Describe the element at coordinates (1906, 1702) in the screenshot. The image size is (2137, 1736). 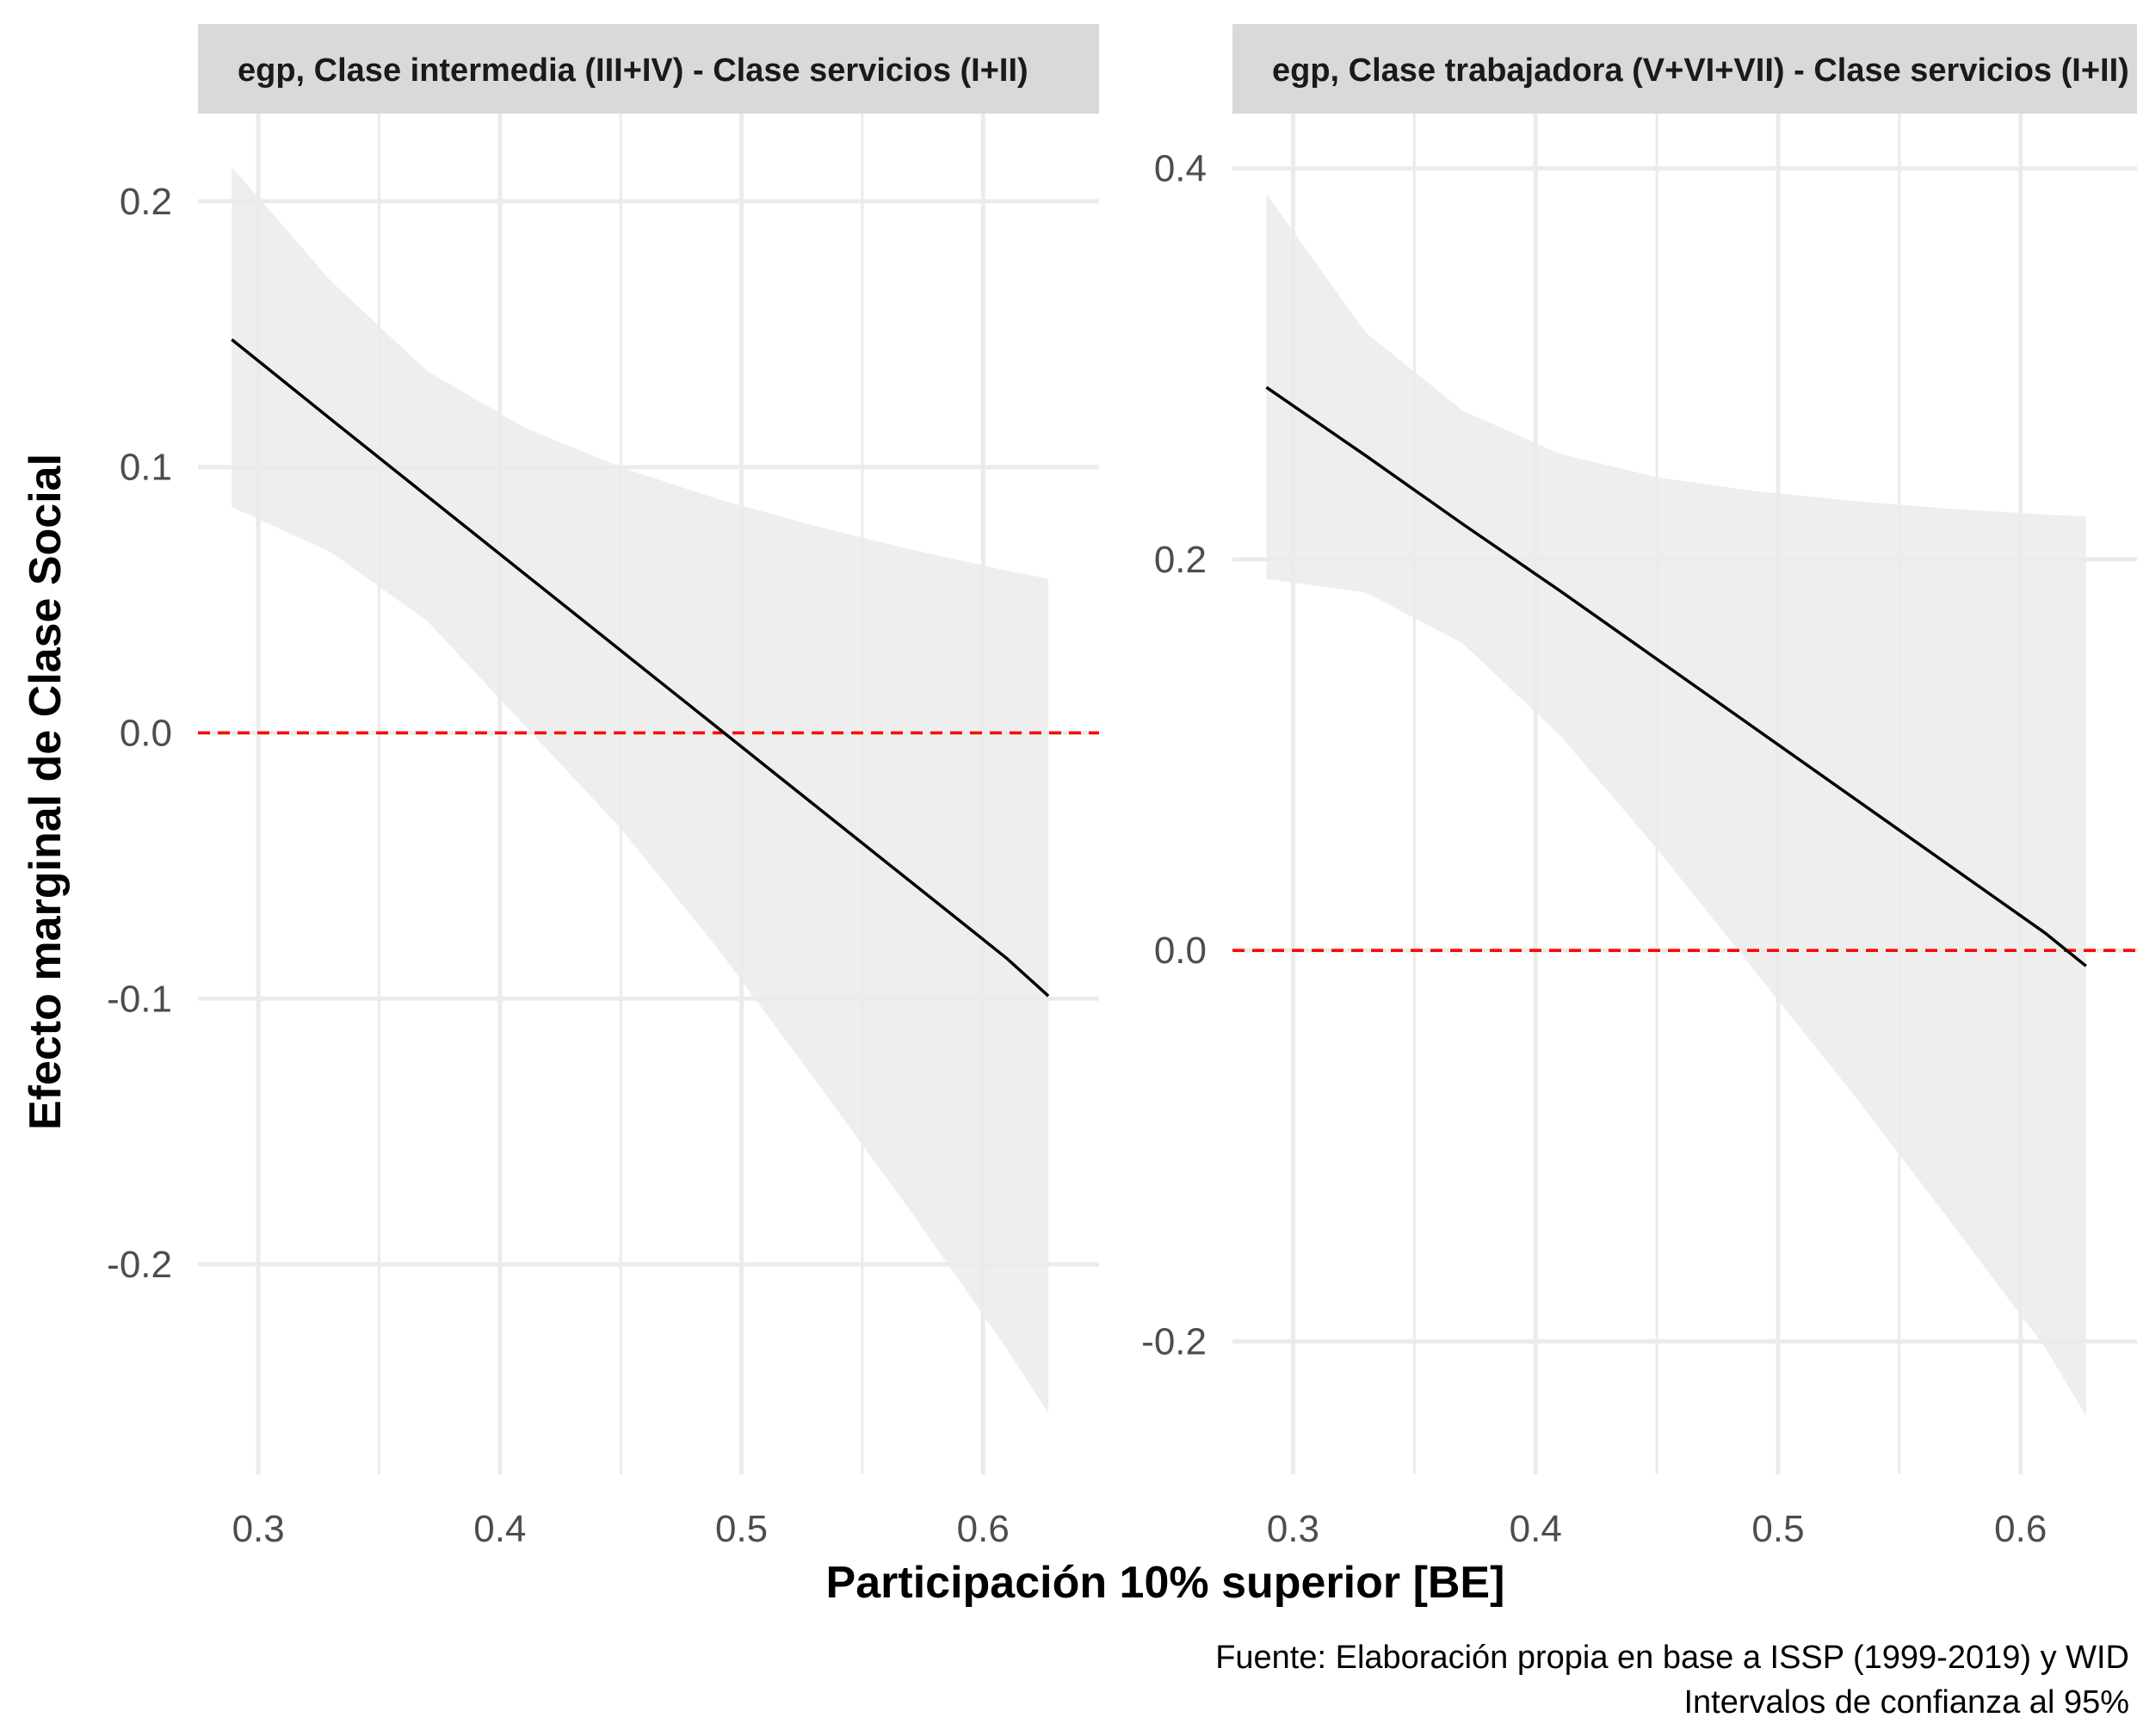
I see `caption-line-2: Intervalos de confianza al 95%` at that location.